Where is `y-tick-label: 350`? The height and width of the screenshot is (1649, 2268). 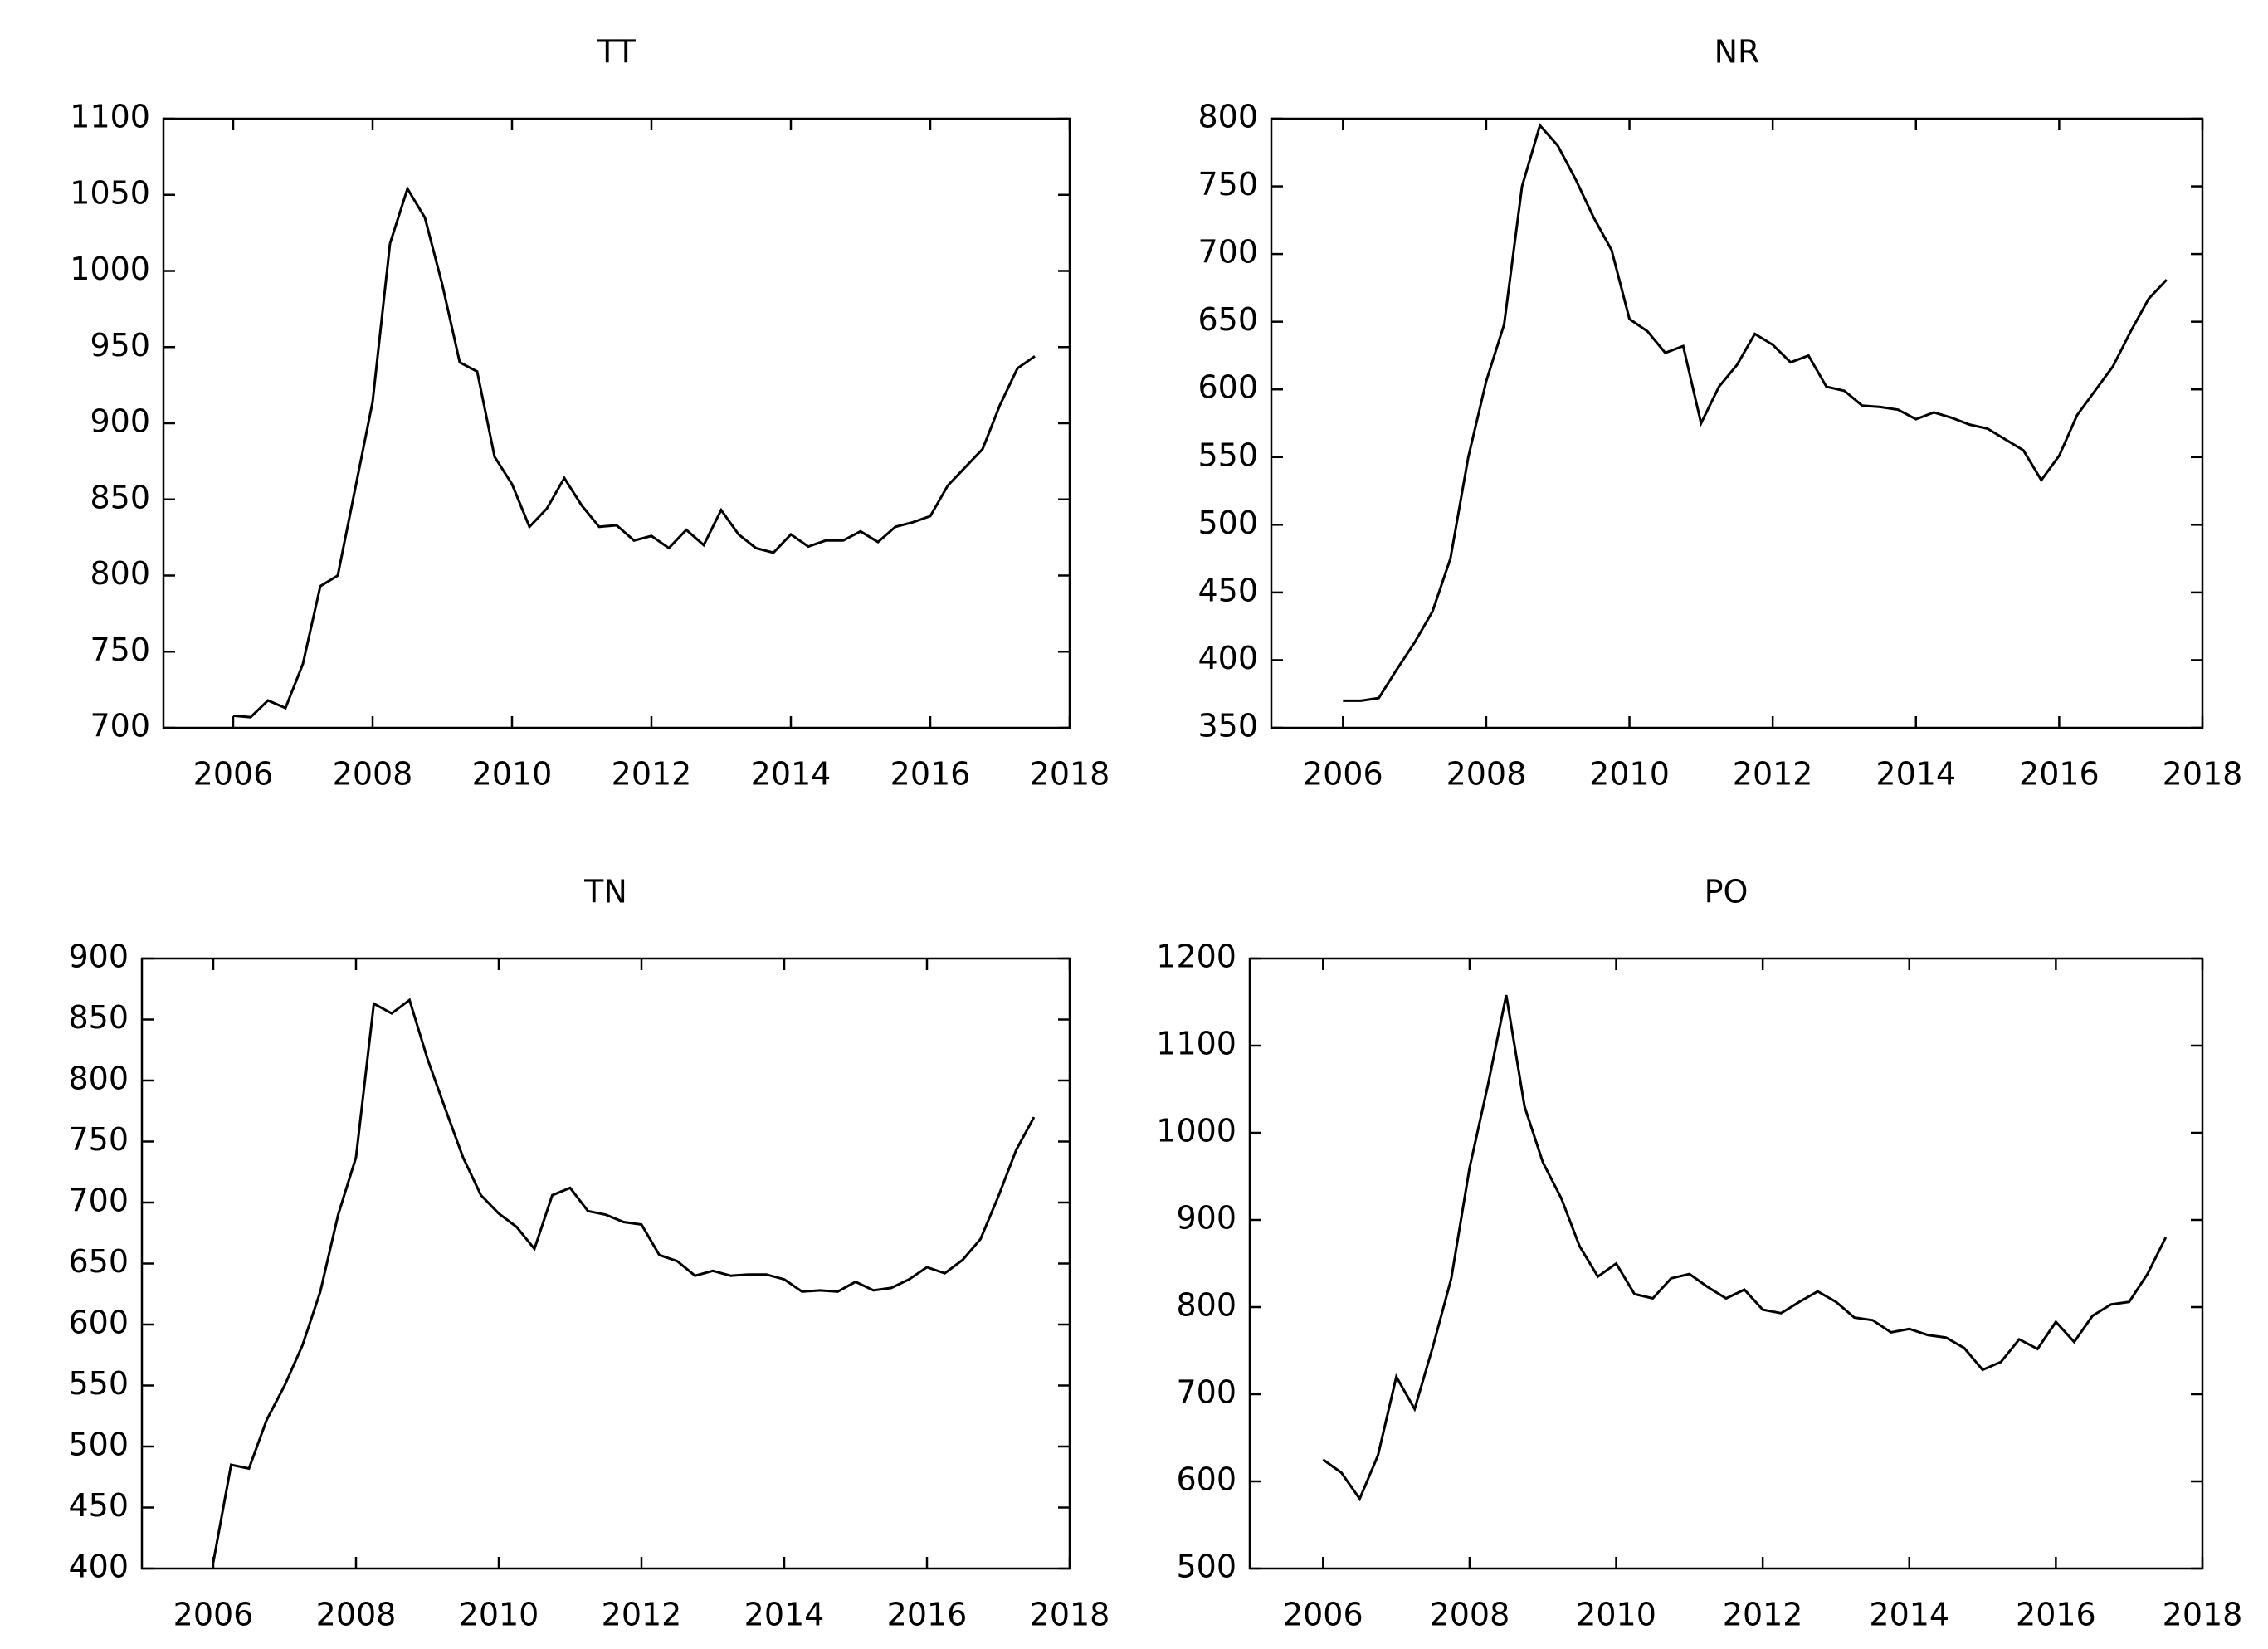
y-tick-label: 350 is located at coordinates (1227, 726).